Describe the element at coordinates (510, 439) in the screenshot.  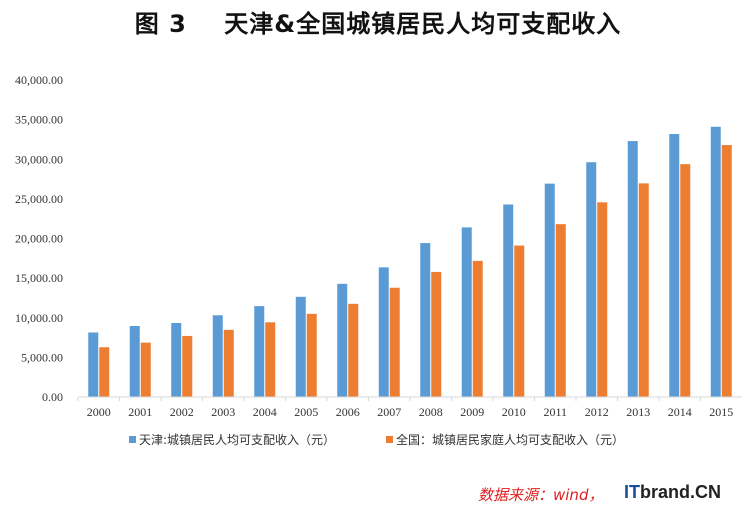
I see `legend-label-national: 全国：城镇居民家庭人均可支配收入（元）` at that location.